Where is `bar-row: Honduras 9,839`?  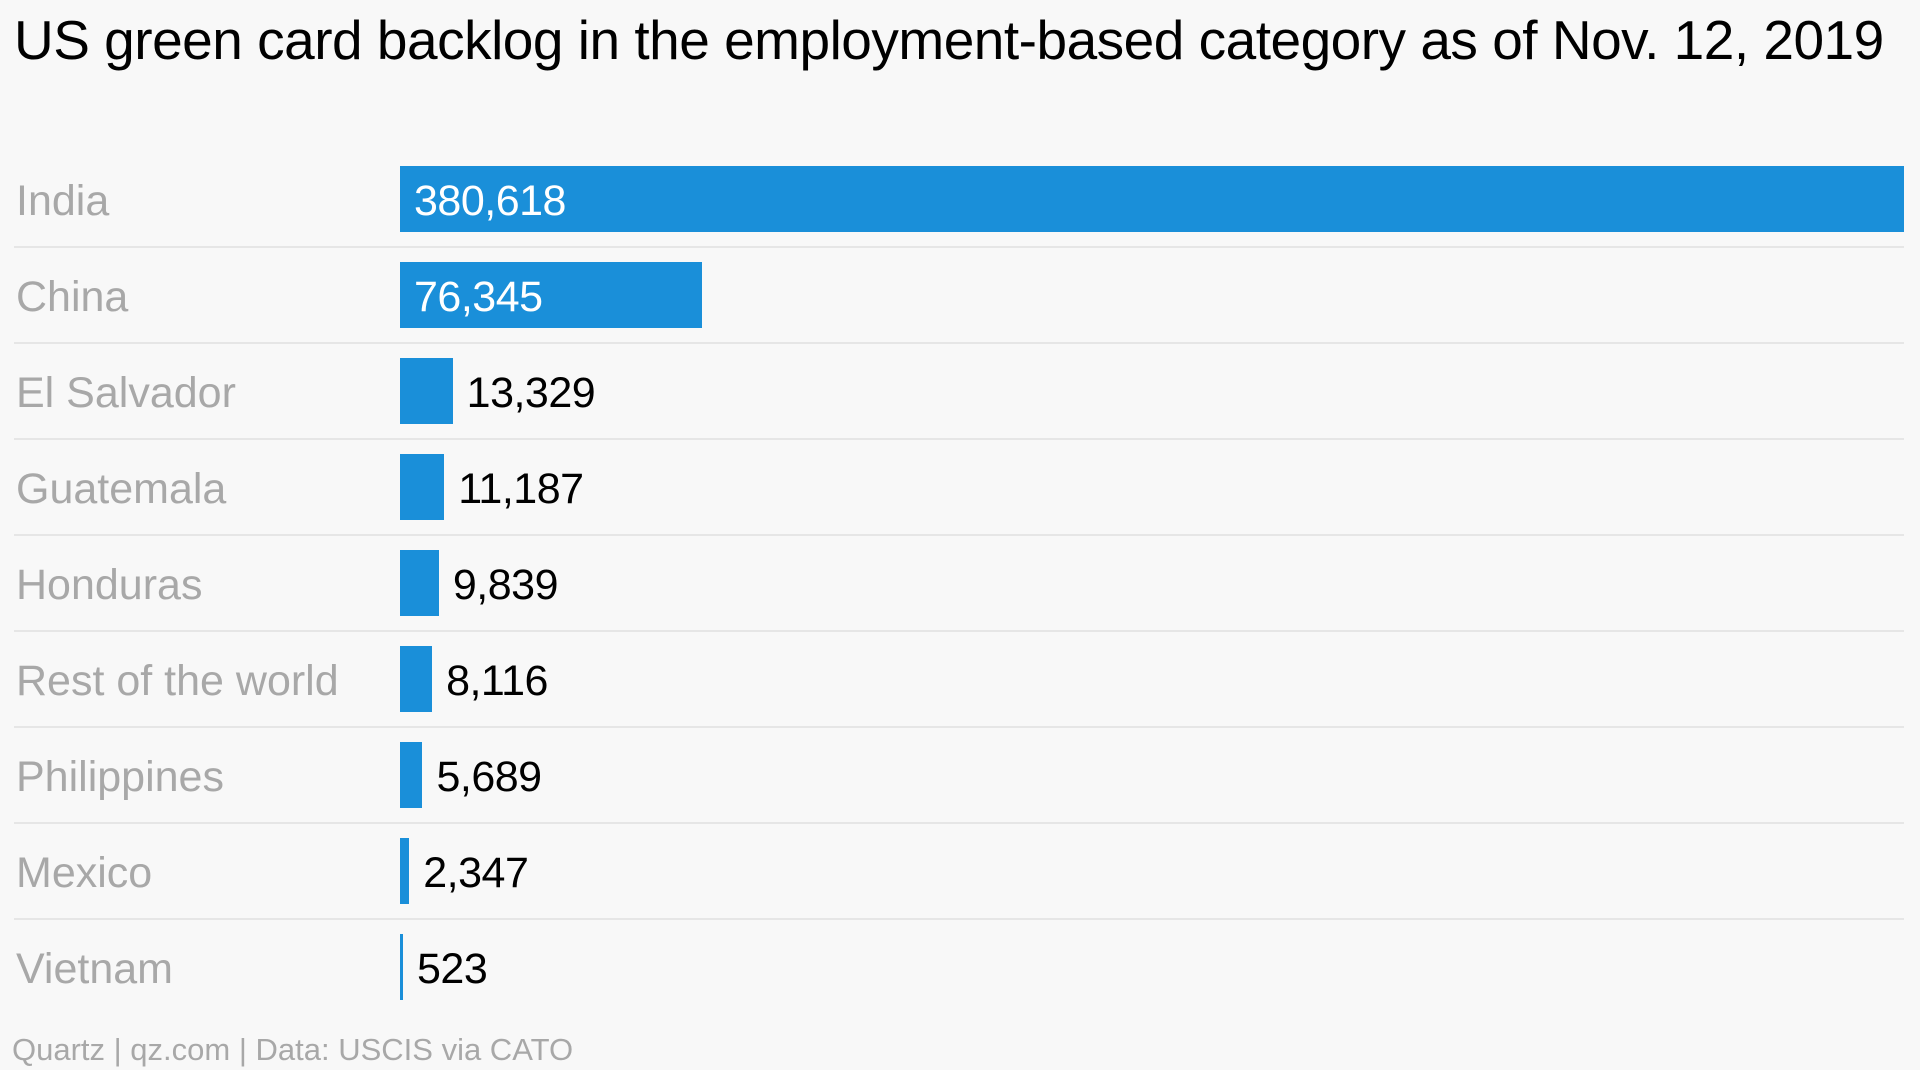
bar-row: Honduras 9,839 is located at coordinates (960, 586).